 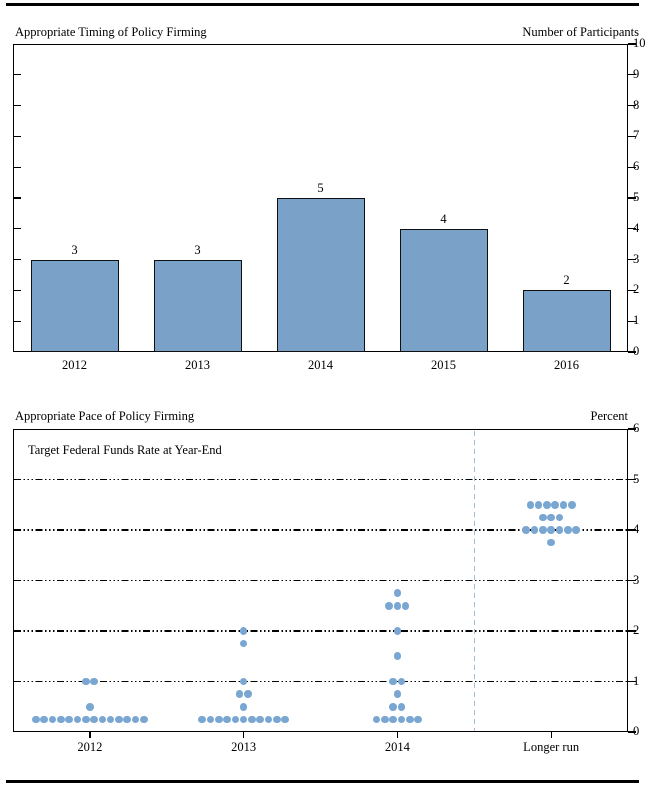 I want to click on bar-2015, so click(x=443, y=290).